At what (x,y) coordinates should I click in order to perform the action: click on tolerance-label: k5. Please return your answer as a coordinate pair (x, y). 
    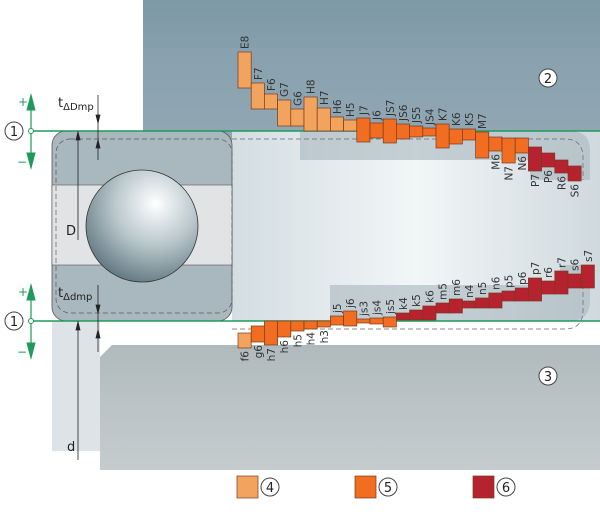
    Looking at the image, I should click on (417, 300).